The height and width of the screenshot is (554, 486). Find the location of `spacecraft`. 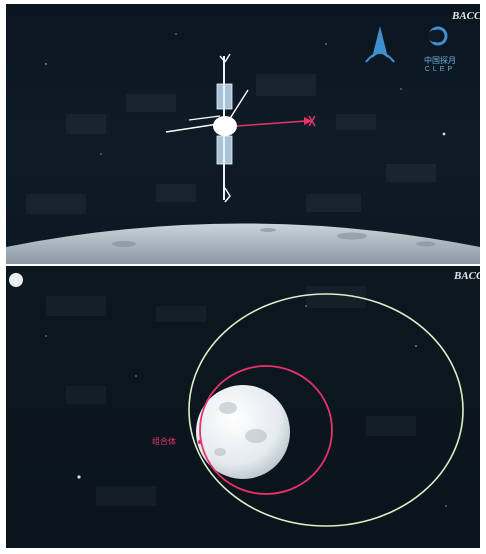

spacecraft is located at coordinates (240, 128).